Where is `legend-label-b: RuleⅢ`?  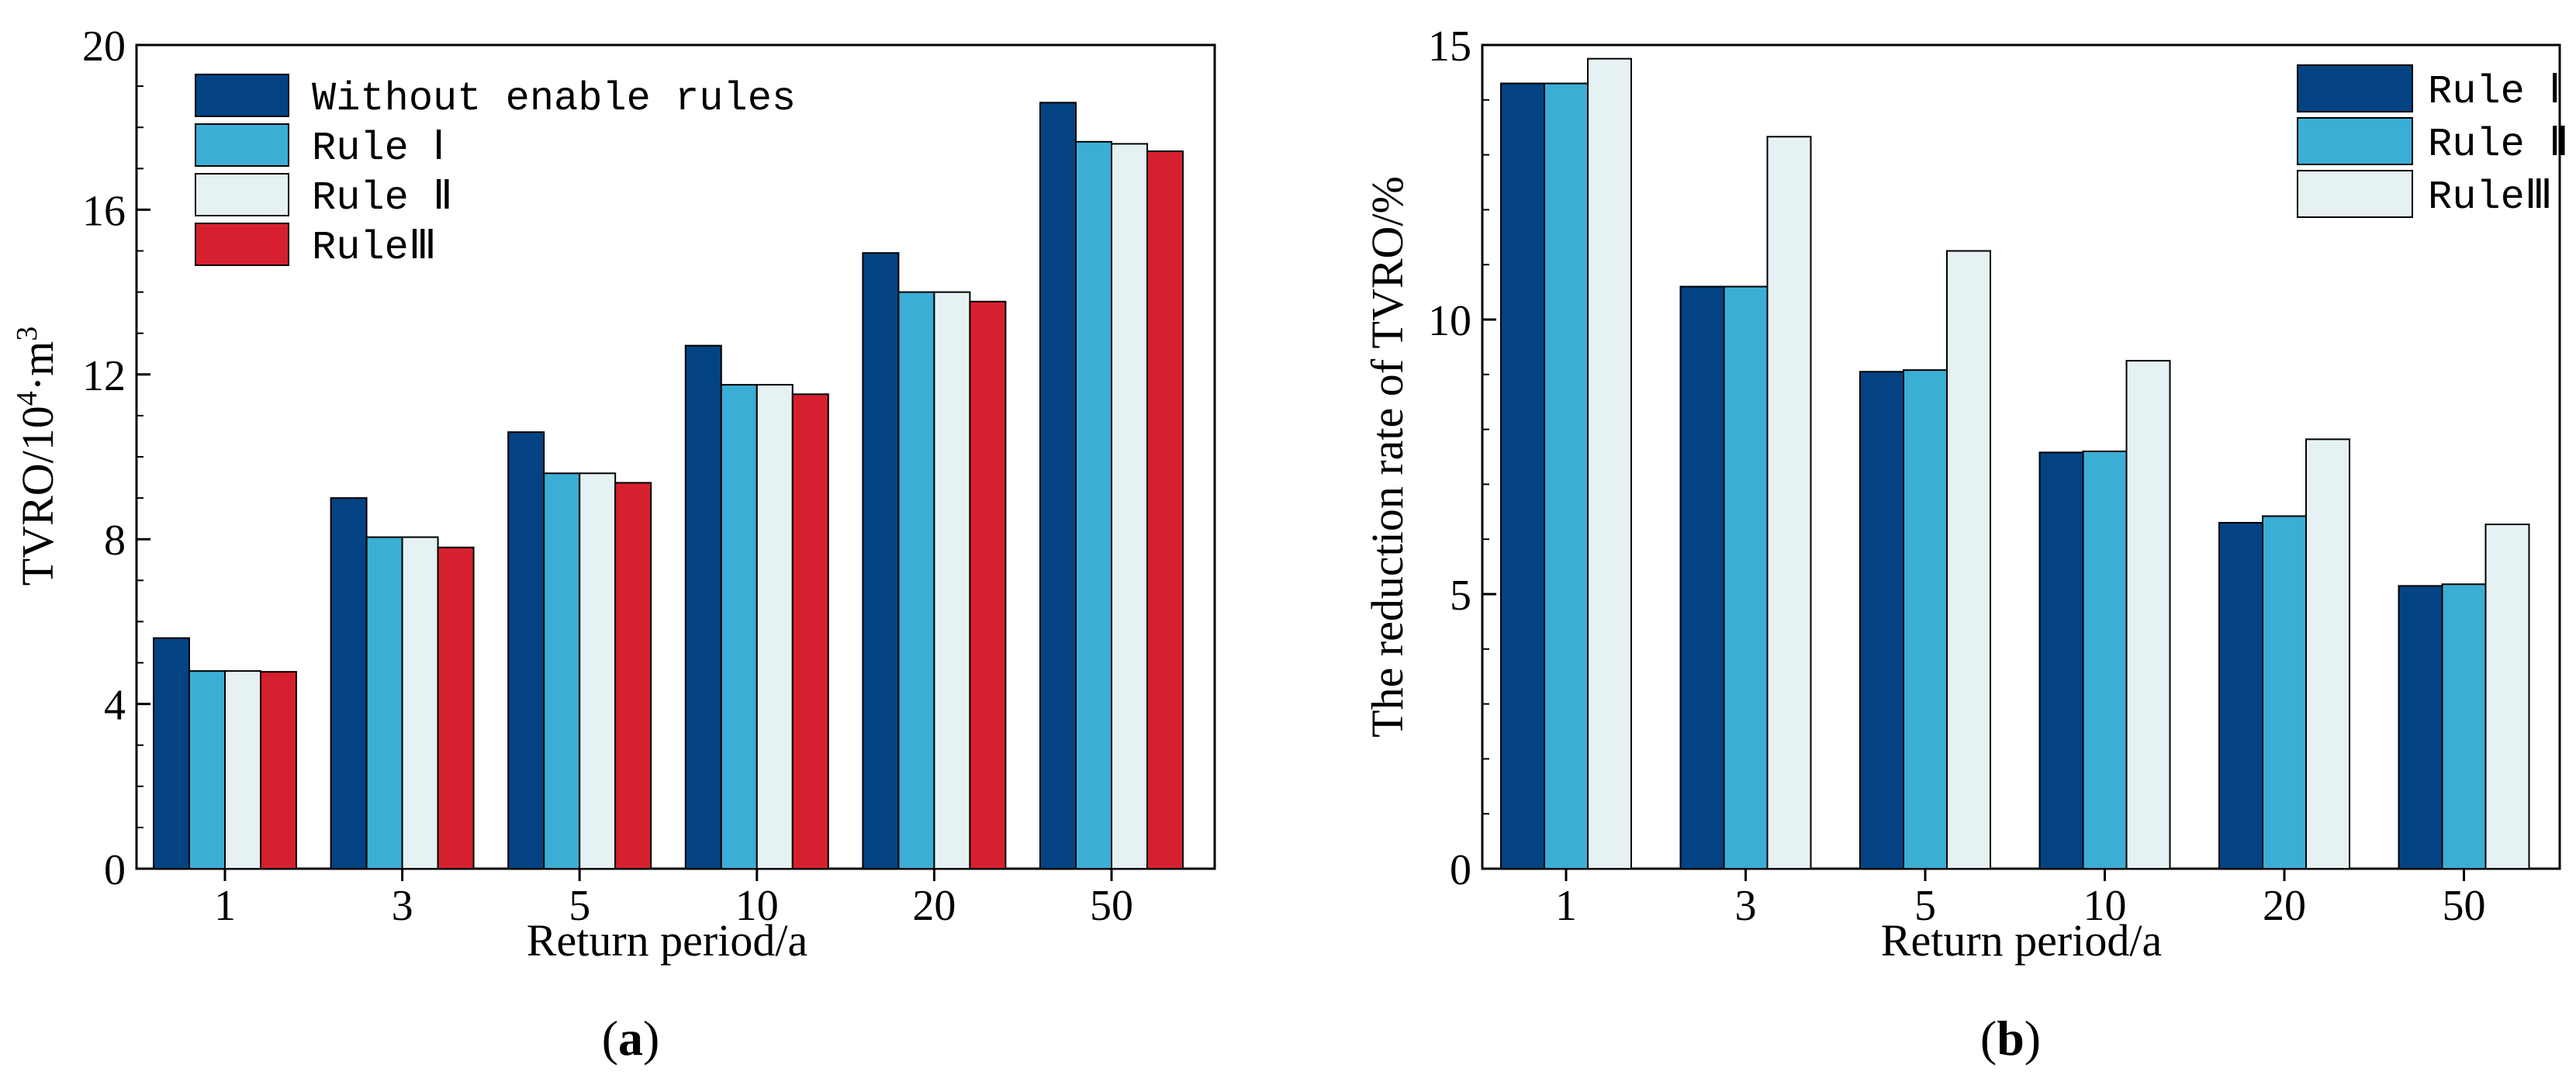
legend-label-b: RuleⅢ is located at coordinates (2490, 197).